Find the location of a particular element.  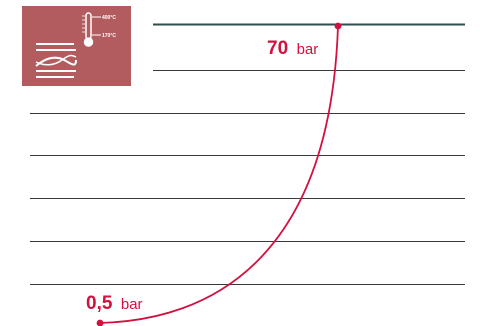

icon-temp-low: 170°C is located at coordinates (109, 36).